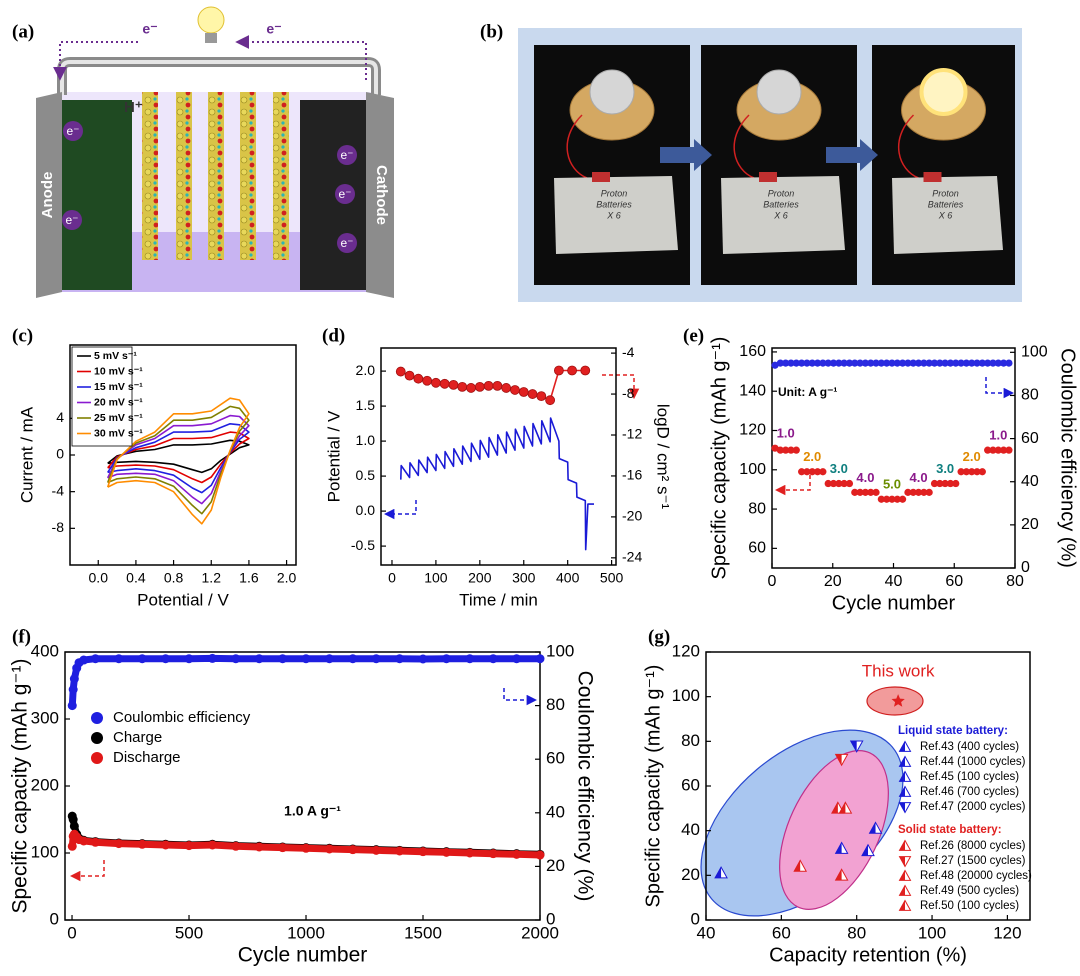 This screenshot has height=976, width=1080. Describe the element at coordinates (969, 906) in the screenshot. I see `legend-label: Ref.50 (100 cycles)` at that location.